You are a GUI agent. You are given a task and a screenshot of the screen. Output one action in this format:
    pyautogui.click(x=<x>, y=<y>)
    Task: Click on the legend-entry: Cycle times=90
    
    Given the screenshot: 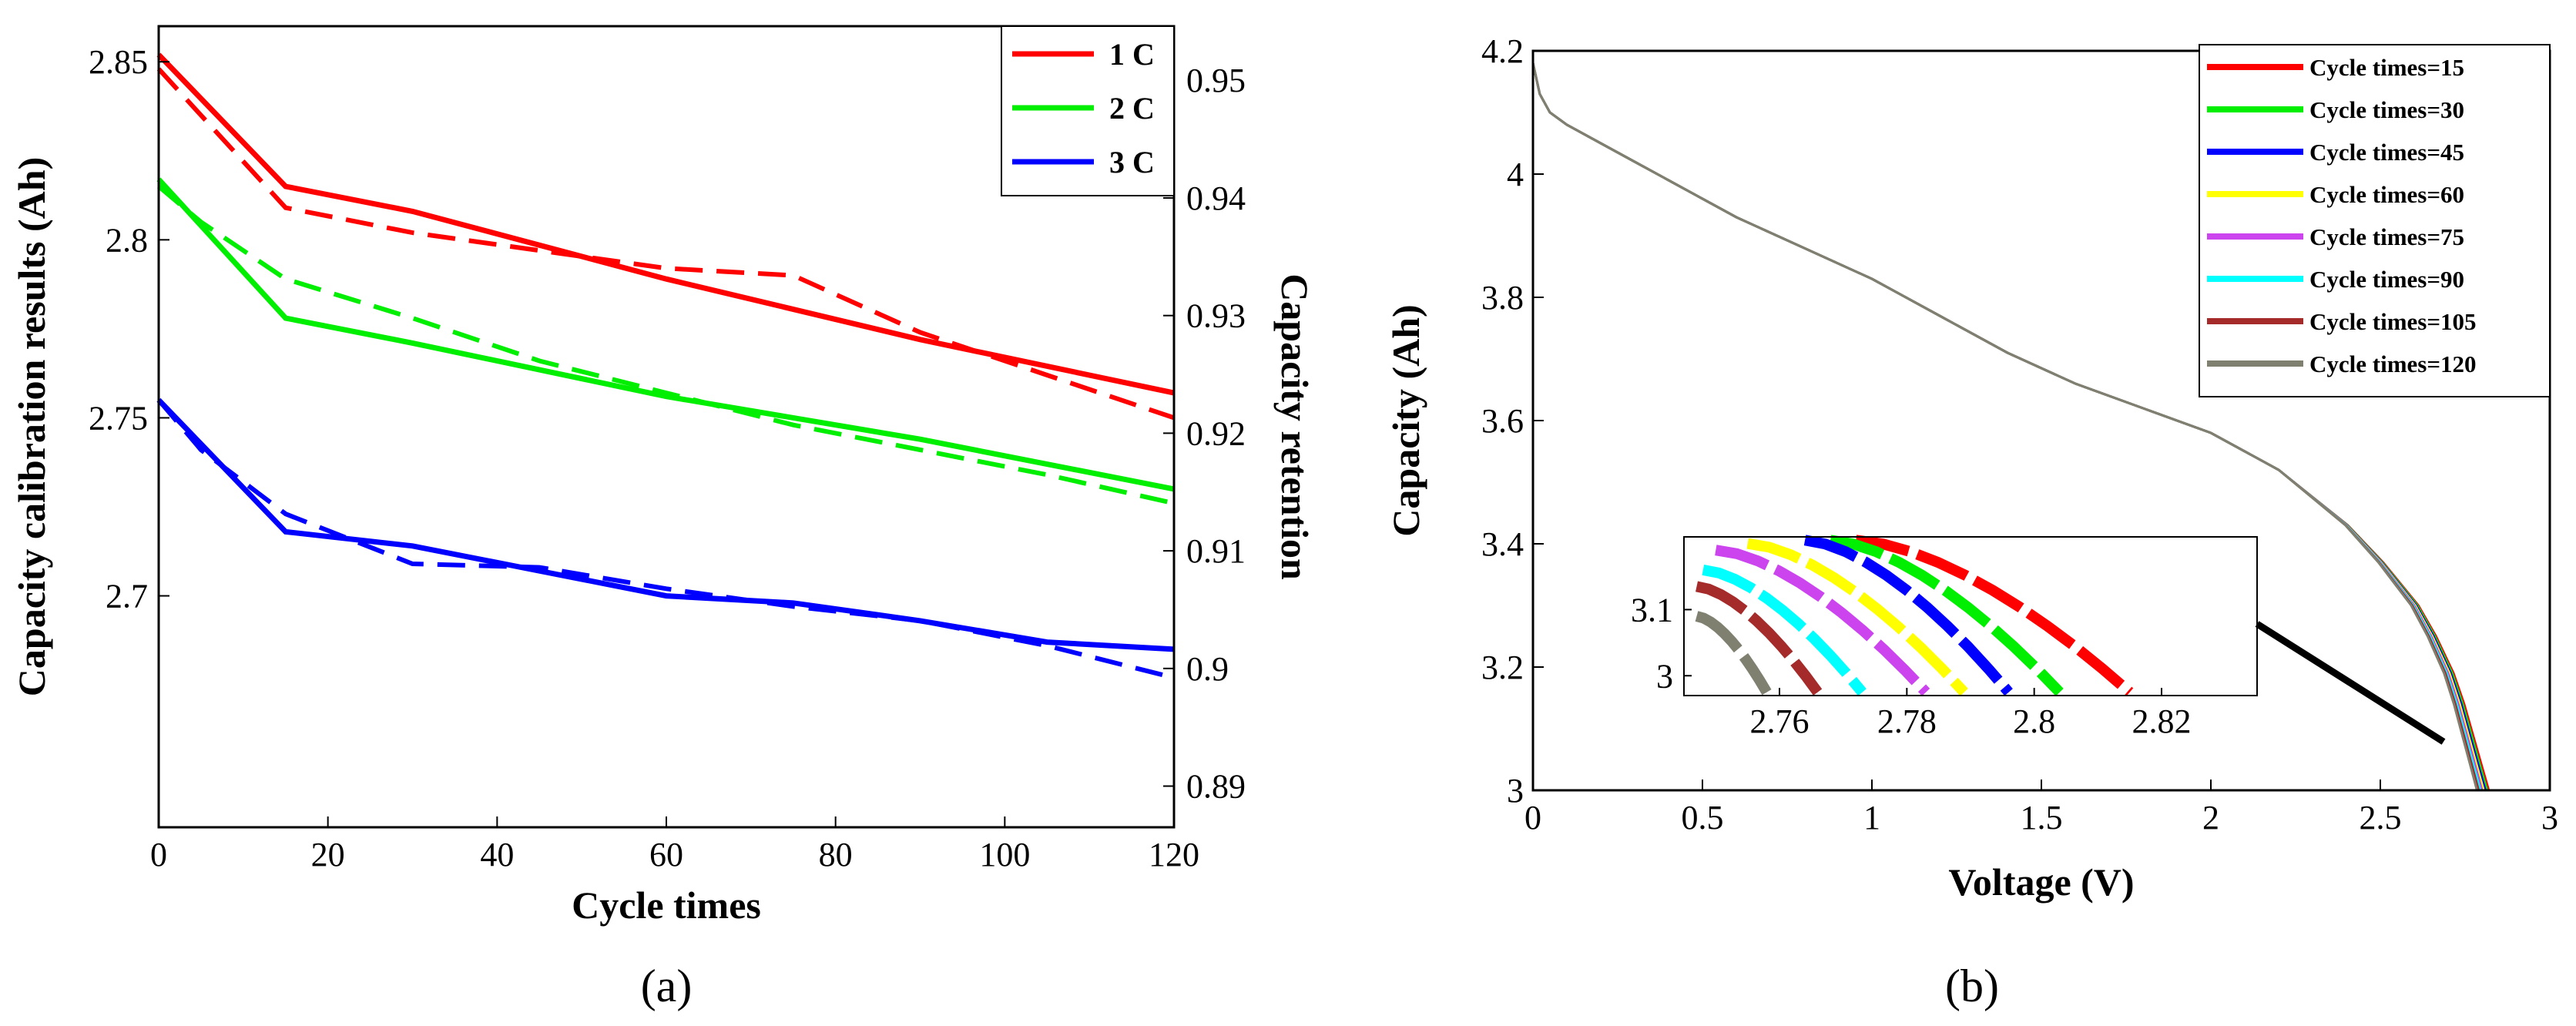 What is the action you would take?
    pyautogui.click(x=2386, y=279)
    